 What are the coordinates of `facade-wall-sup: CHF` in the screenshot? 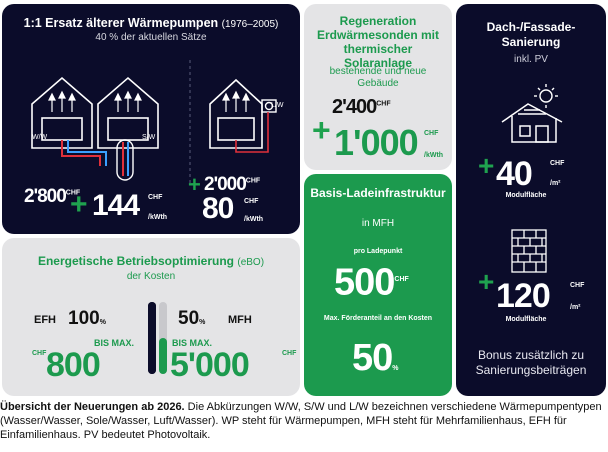 It's located at (577, 285).